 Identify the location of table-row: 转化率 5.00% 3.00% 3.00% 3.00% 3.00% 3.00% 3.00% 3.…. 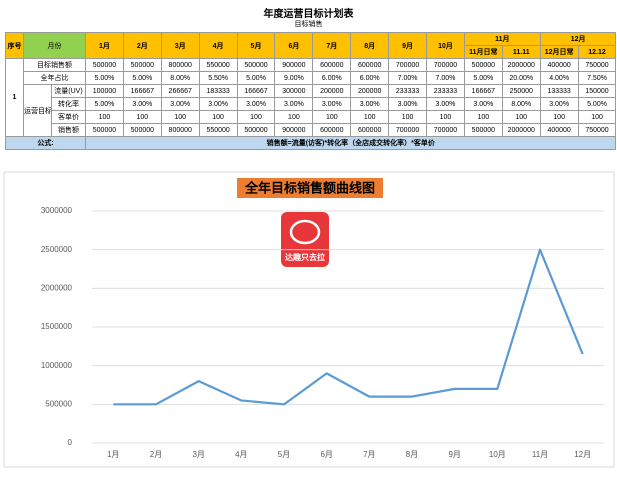
(311, 104).